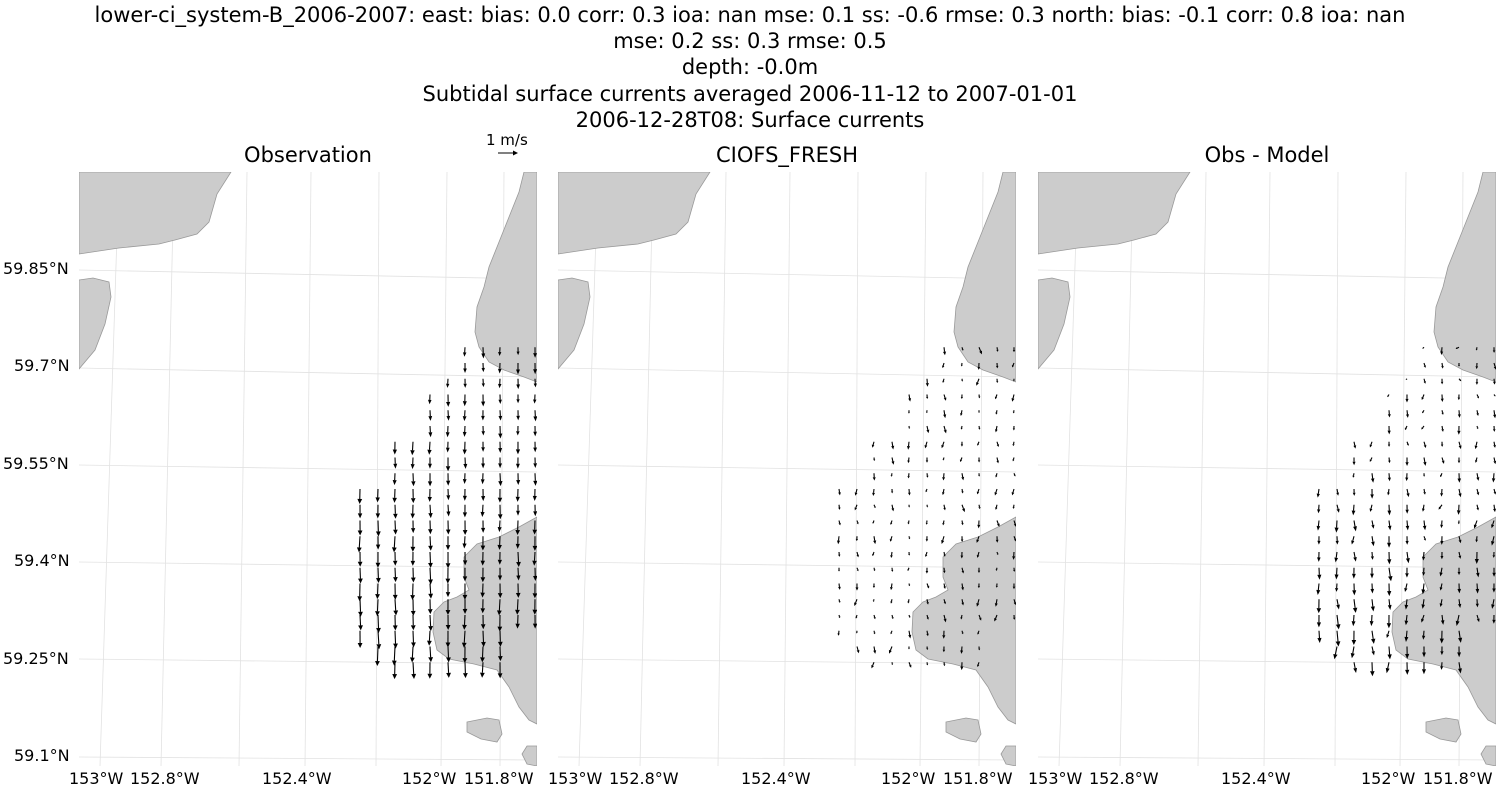  What do you see at coordinates (360, 614) in the screenshot?
I see `current-arrow-2-23-head` at bounding box center [360, 614].